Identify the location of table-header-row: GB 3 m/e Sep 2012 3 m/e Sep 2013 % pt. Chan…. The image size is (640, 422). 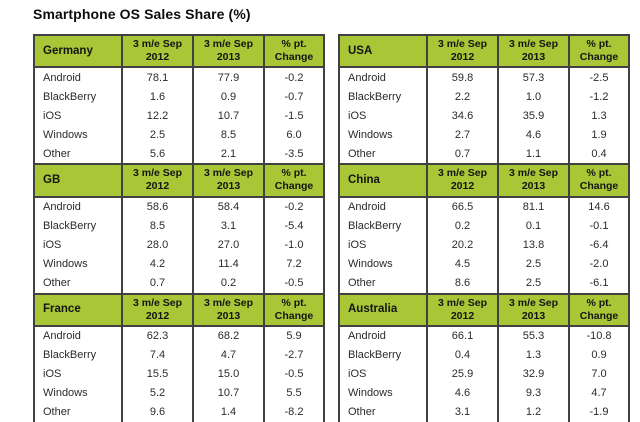
(179, 181).